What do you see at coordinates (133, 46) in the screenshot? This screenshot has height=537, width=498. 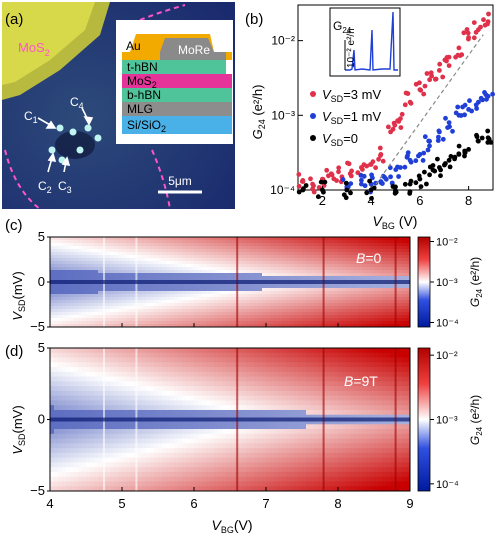 I see `svg-text: Au` at bounding box center [133, 46].